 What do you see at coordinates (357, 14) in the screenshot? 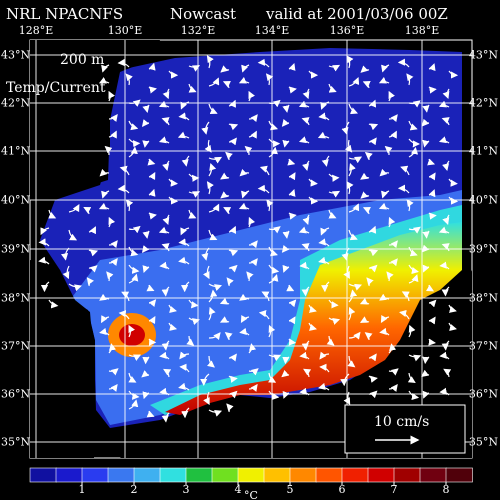
I see `valid-time: valid at 2001/03/06 00Z` at bounding box center [357, 14].